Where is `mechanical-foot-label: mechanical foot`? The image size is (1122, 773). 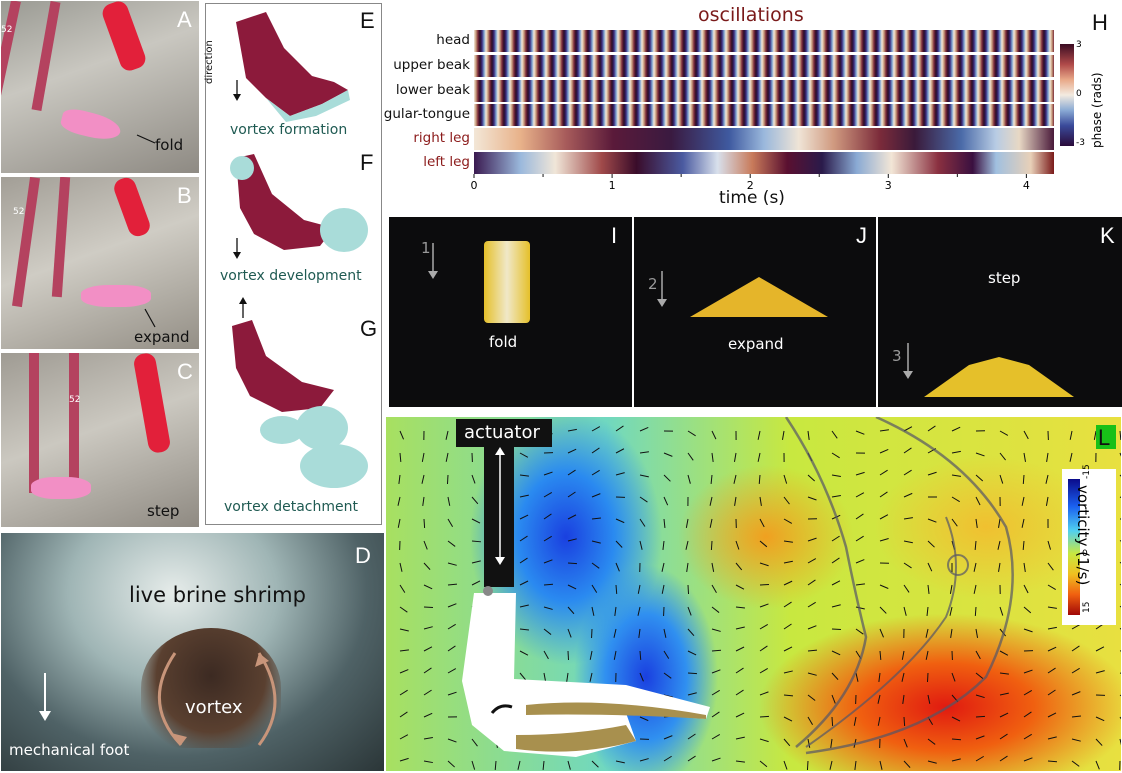
mechanical-foot-label: mechanical foot is located at coordinates (69, 750).